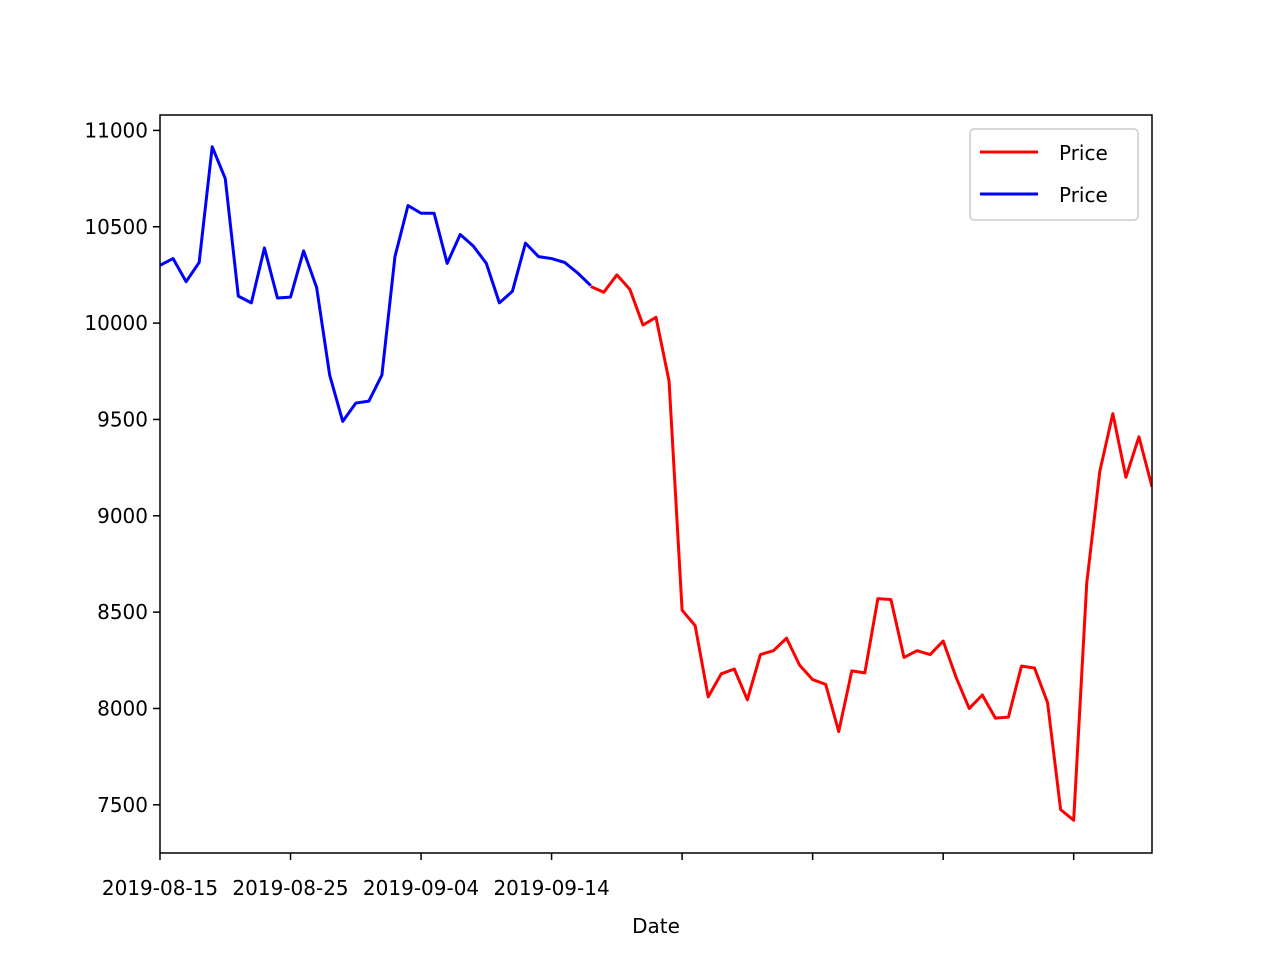  I want to click on y-tick-label: 10500, so click(116, 227).